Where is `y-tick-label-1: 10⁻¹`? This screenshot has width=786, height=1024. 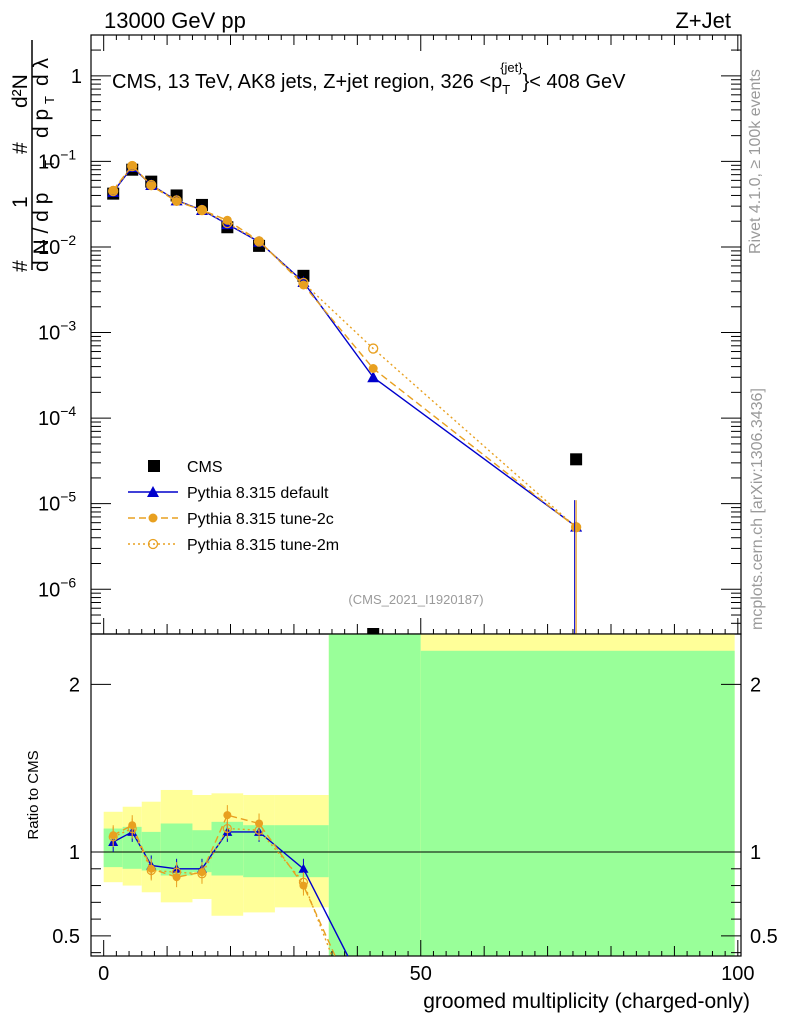
y-tick-label-1: 10⁻¹ is located at coordinates (57, 159).